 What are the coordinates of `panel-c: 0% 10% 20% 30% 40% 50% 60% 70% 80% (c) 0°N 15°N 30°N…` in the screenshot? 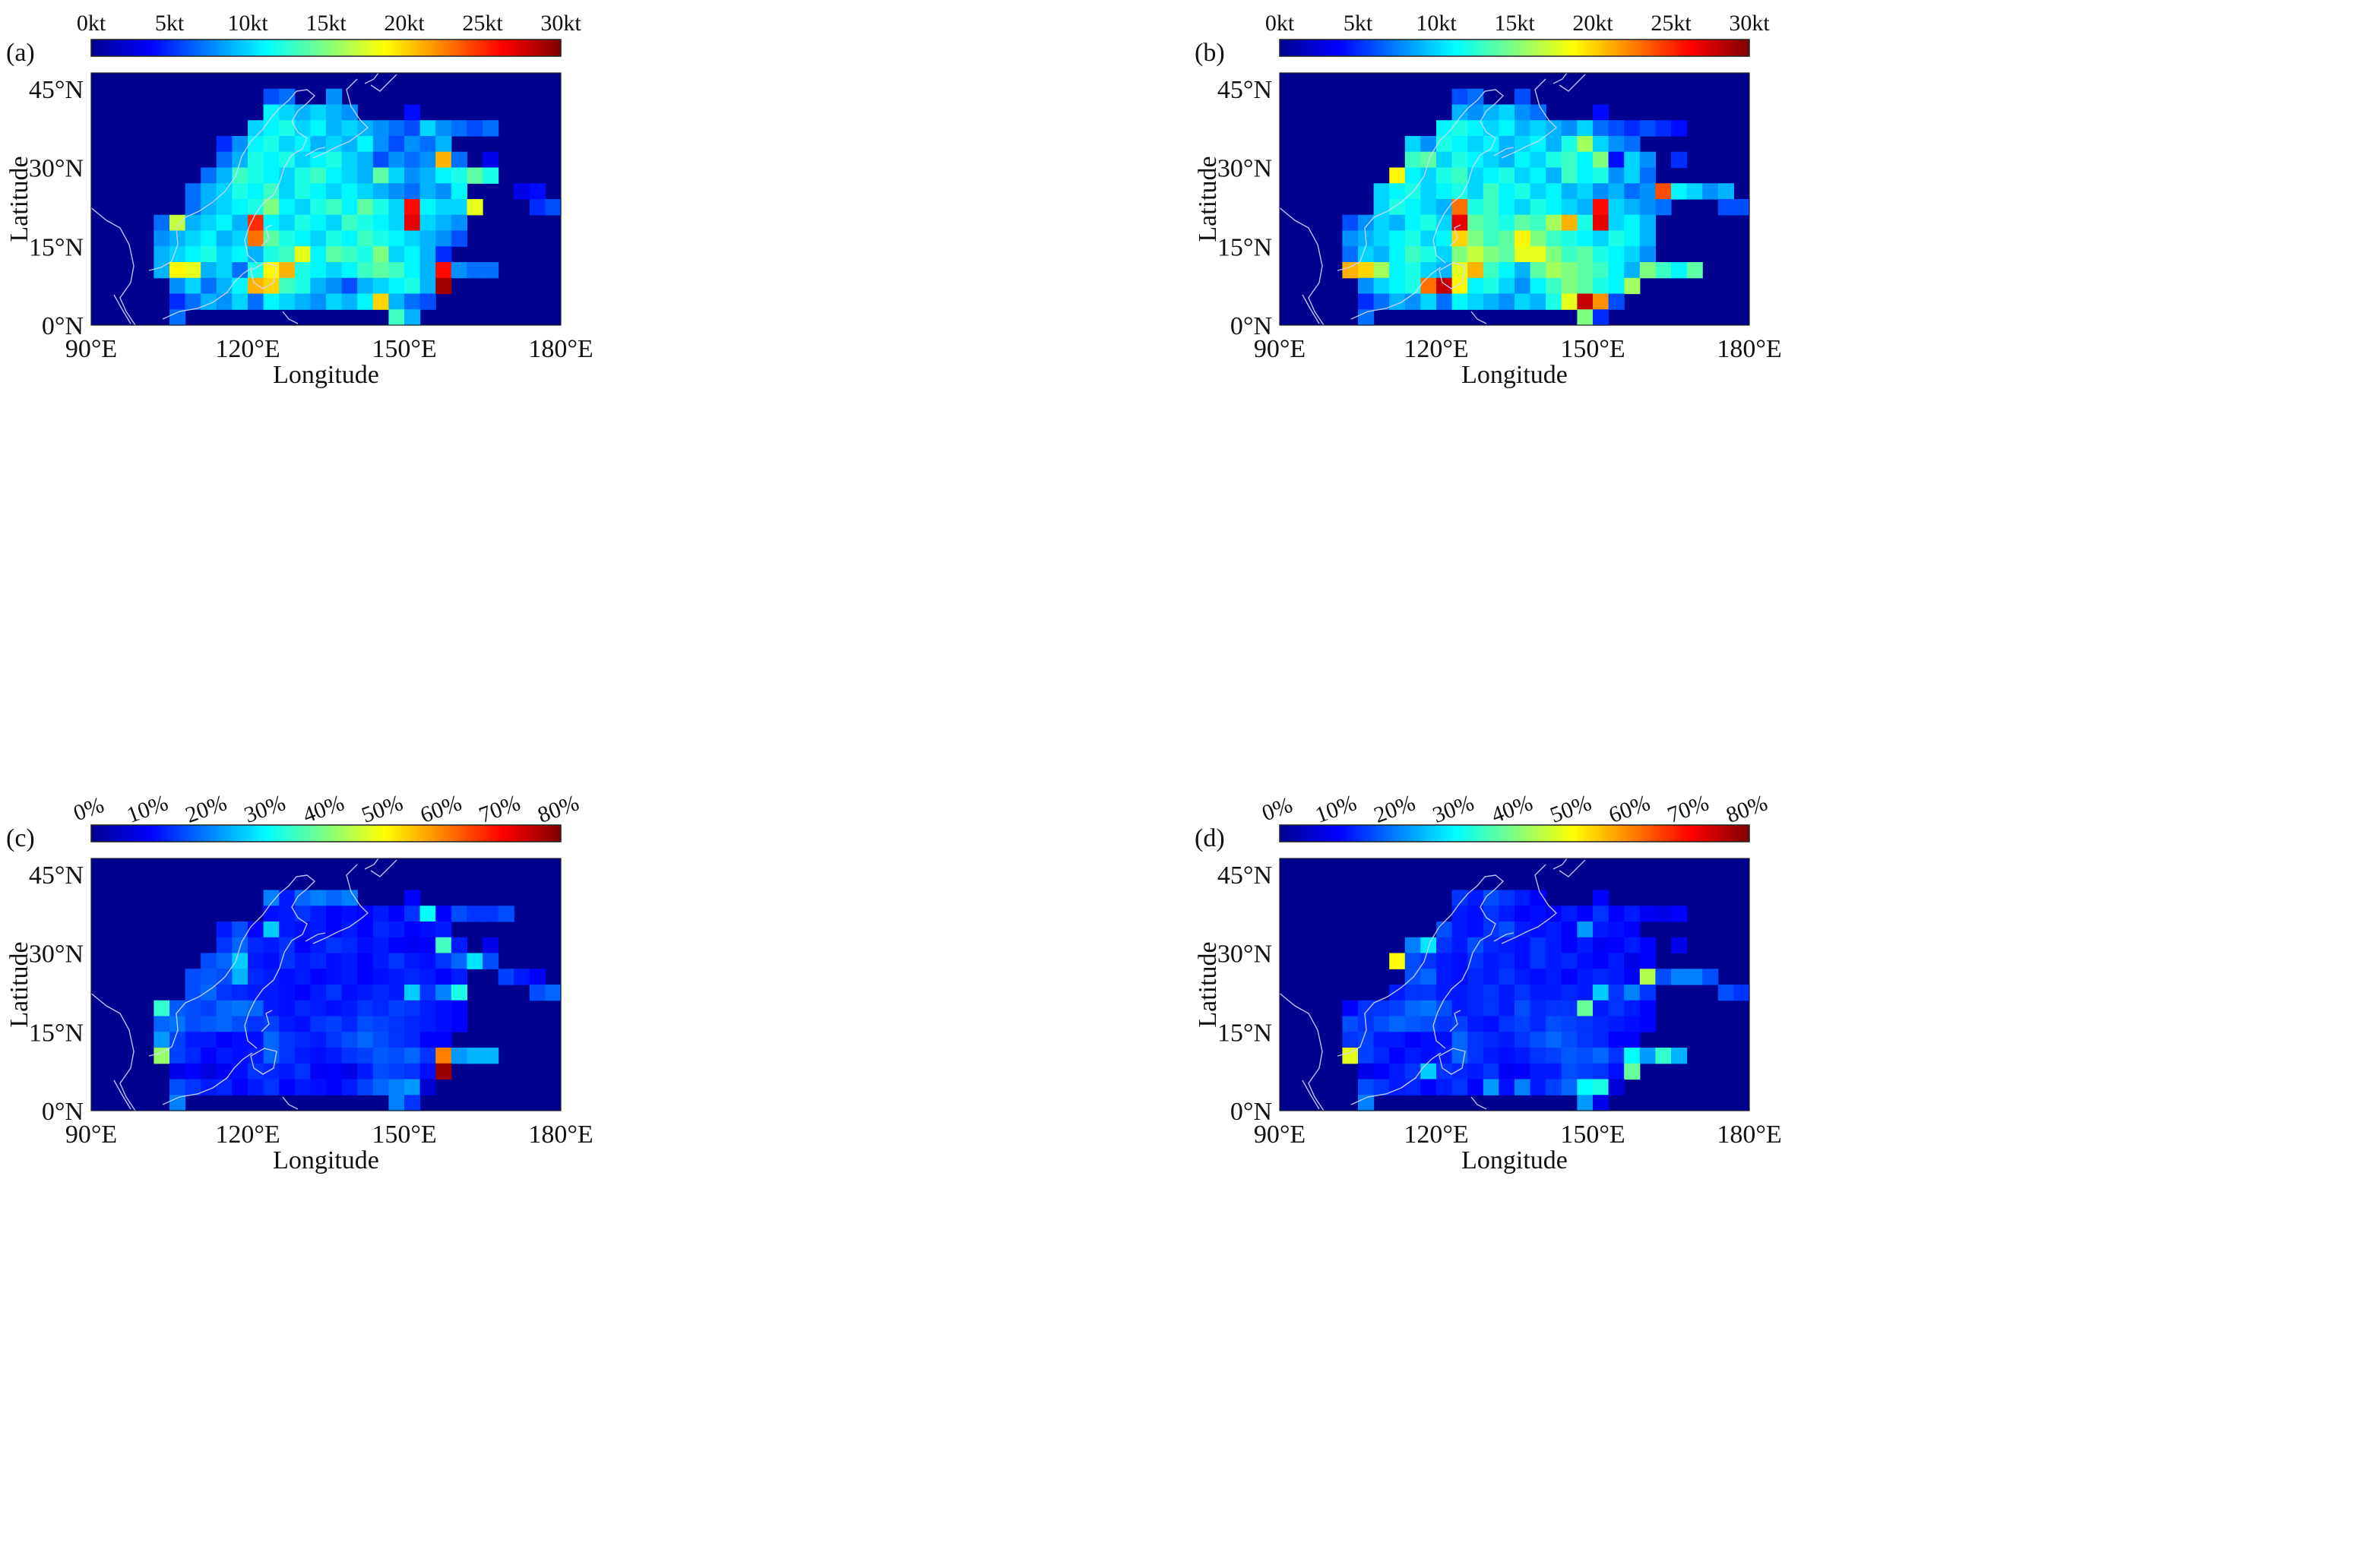 It's located at (299, 982).